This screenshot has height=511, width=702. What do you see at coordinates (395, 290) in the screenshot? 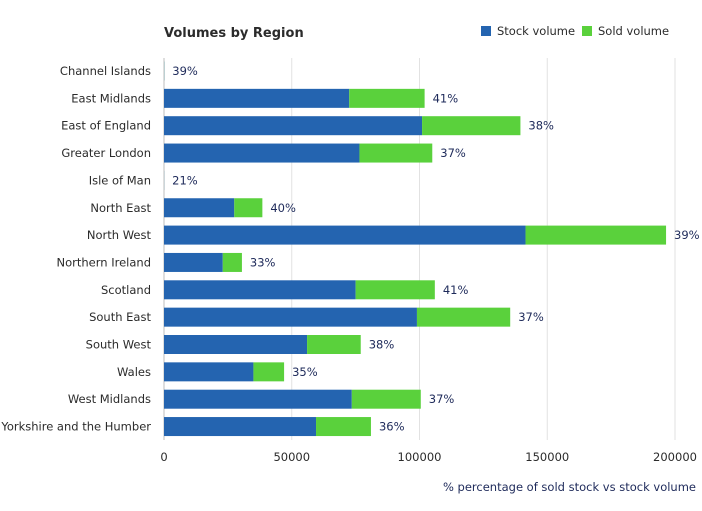
I see `bar-scotland-sold-volume` at bounding box center [395, 290].